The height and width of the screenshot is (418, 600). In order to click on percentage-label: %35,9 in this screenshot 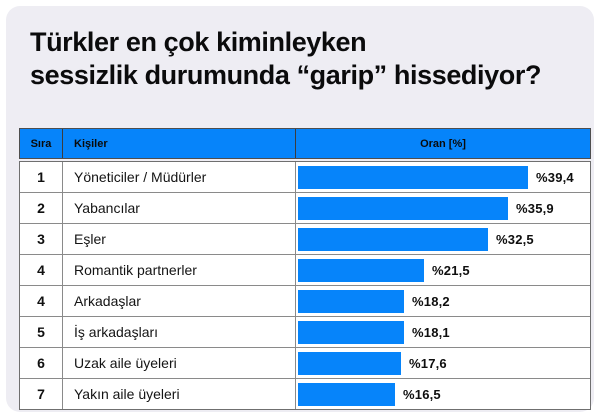, I will do `click(535, 208)`.